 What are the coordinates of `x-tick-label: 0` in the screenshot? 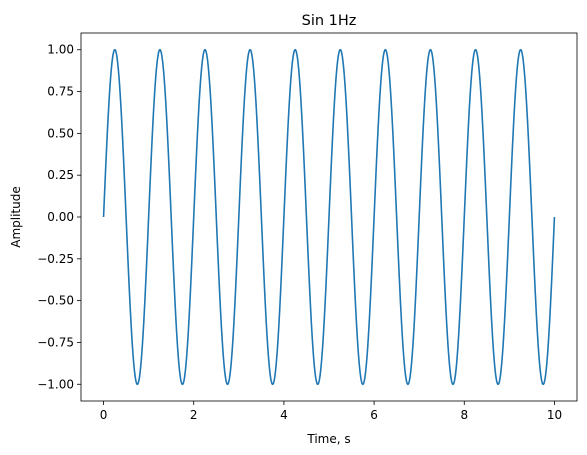 It's located at (104, 415).